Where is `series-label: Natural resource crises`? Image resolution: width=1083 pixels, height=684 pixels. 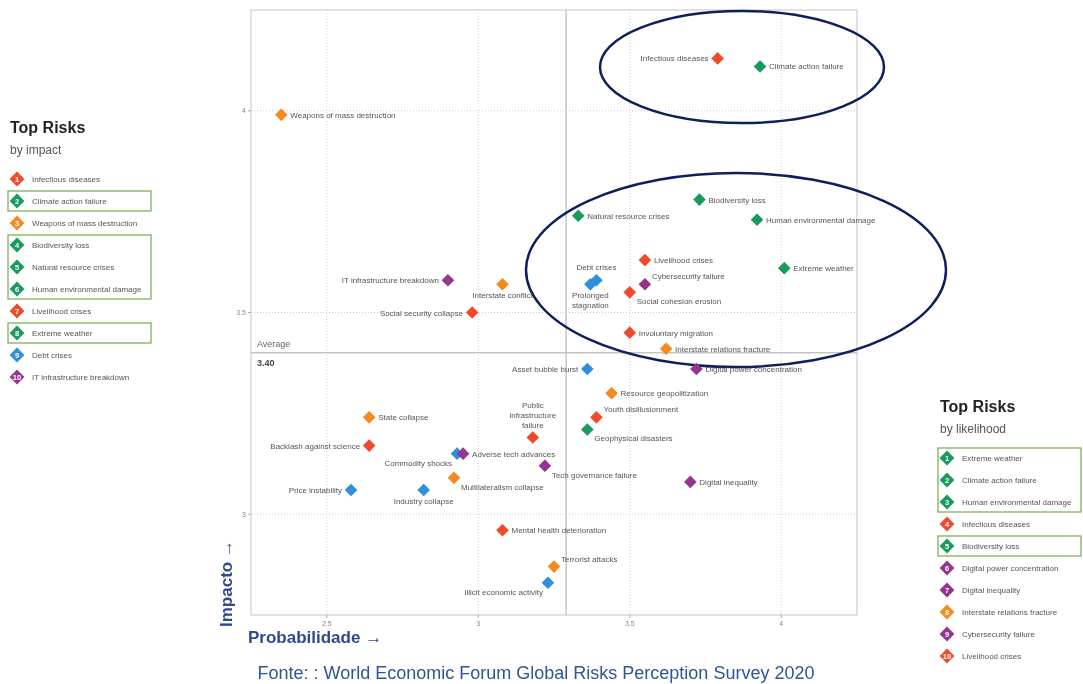 series-label: Natural resource crises is located at coordinates (628, 216).